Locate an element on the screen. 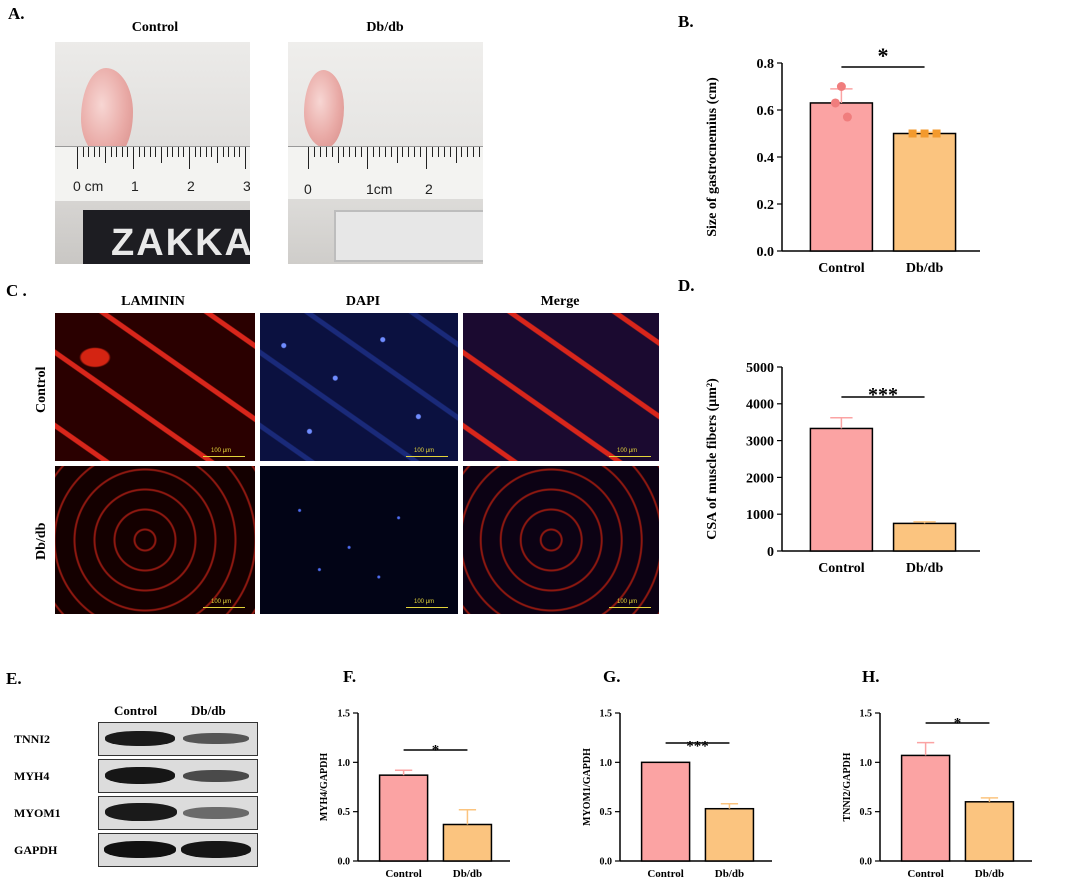 This screenshot has width=1065, height=881. micro-laminin-dbdb: 100 μm is located at coordinates (155, 540).